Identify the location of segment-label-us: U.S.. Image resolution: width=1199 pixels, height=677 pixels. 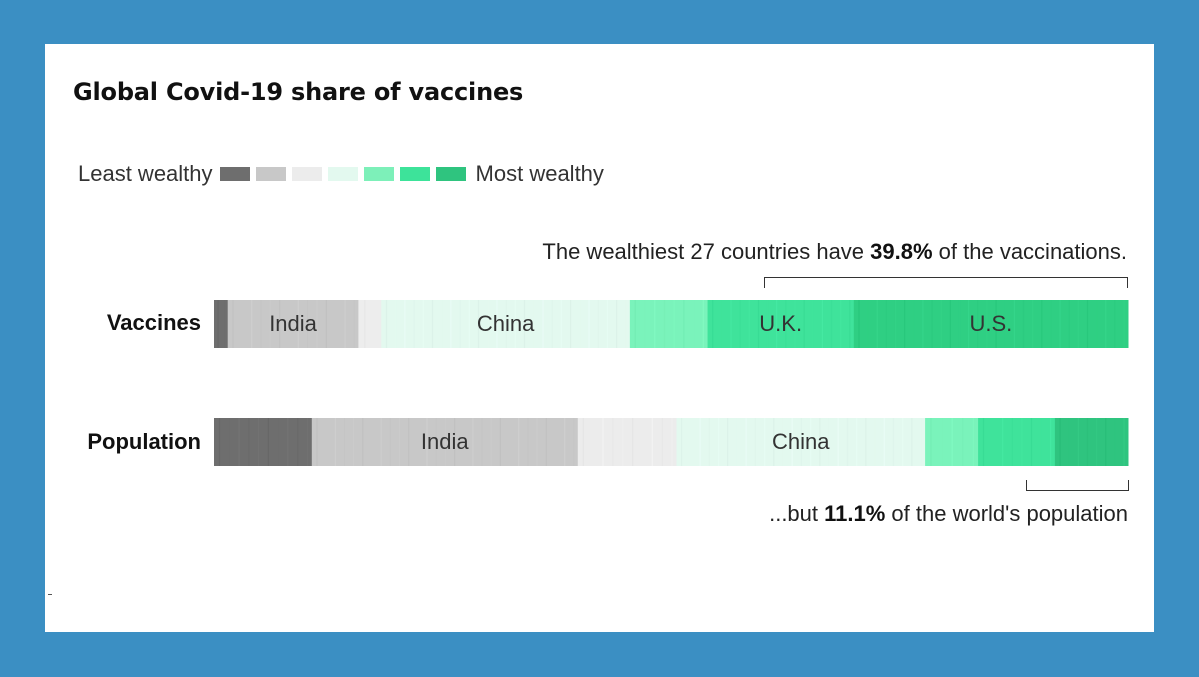
(991, 323).